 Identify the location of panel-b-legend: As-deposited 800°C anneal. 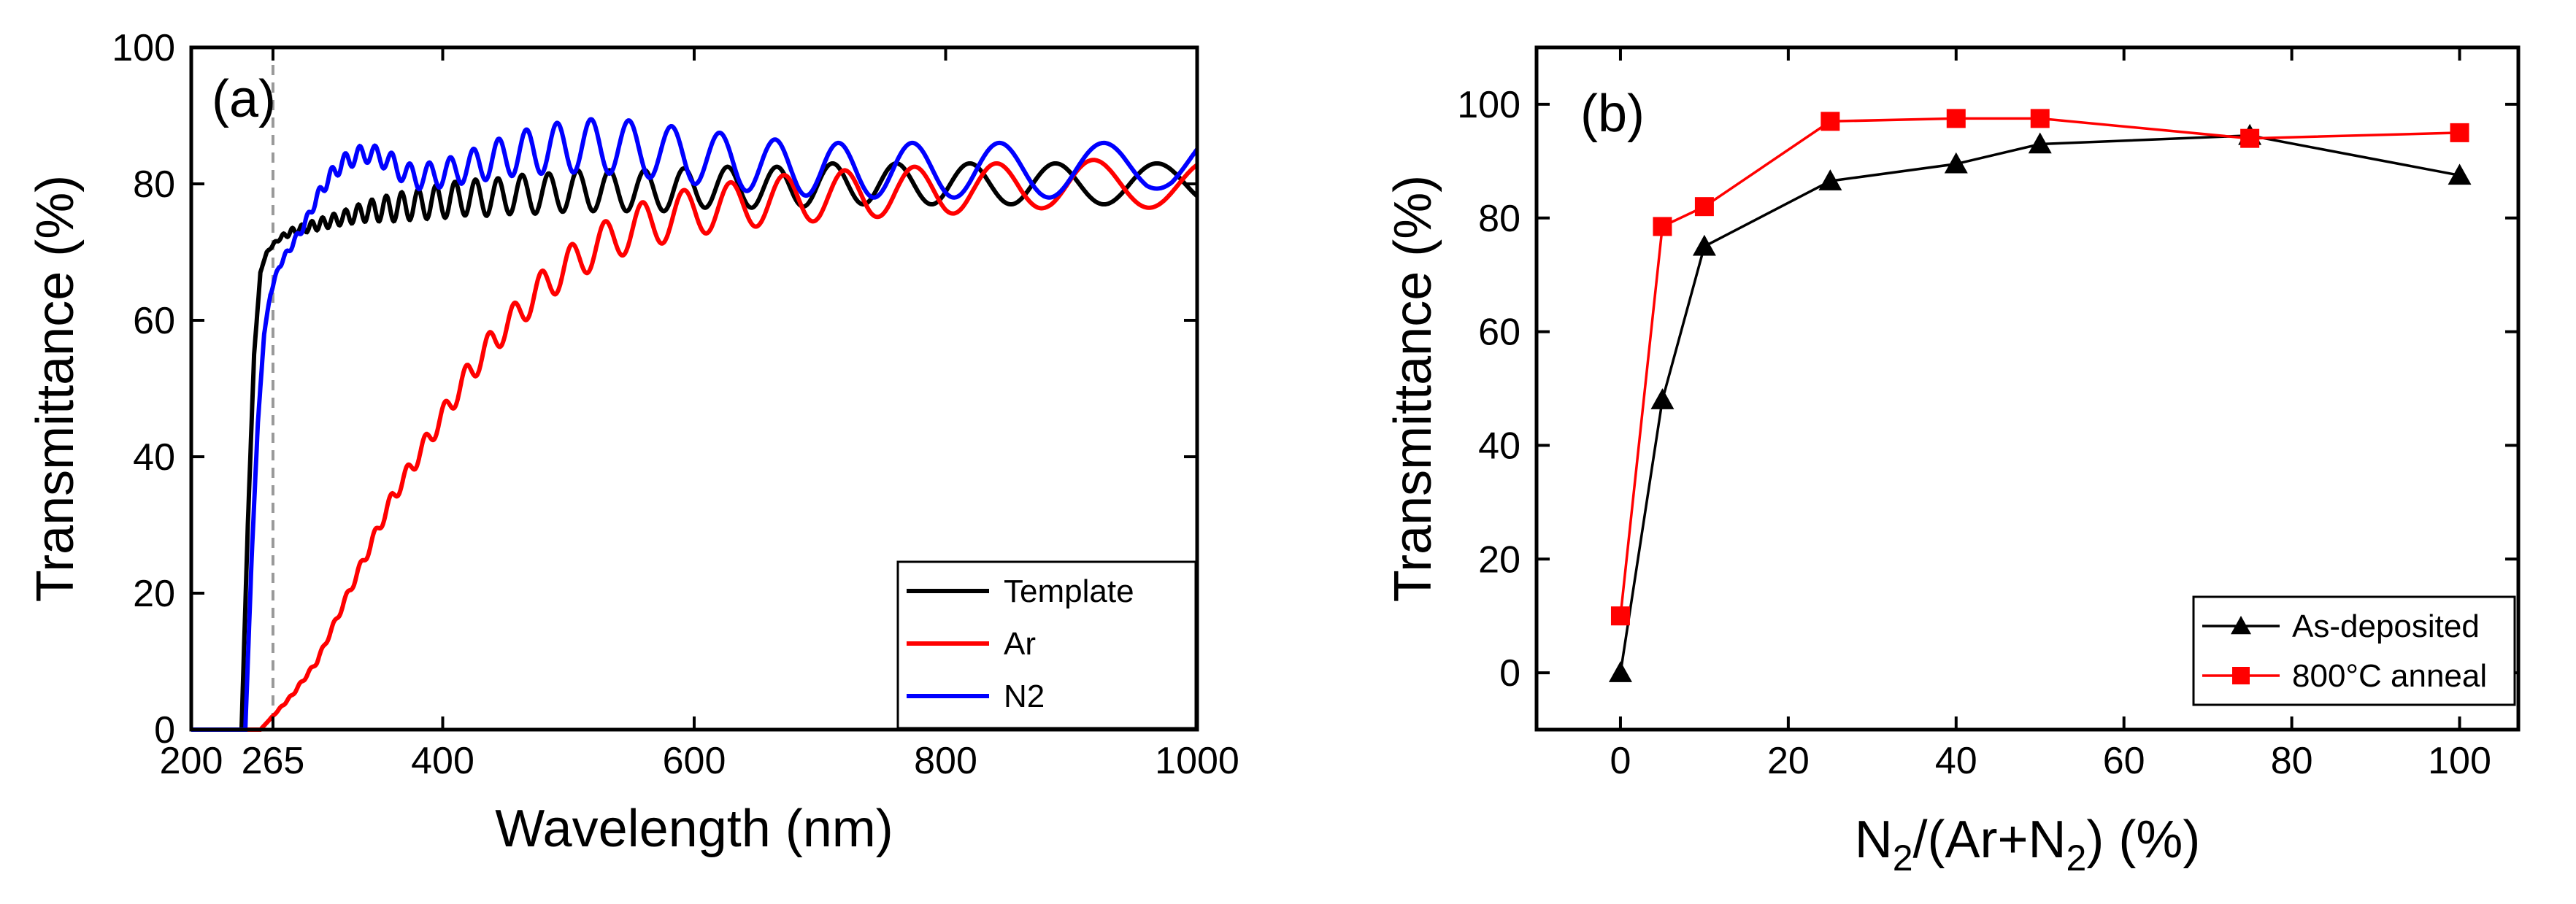
(2354, 650).